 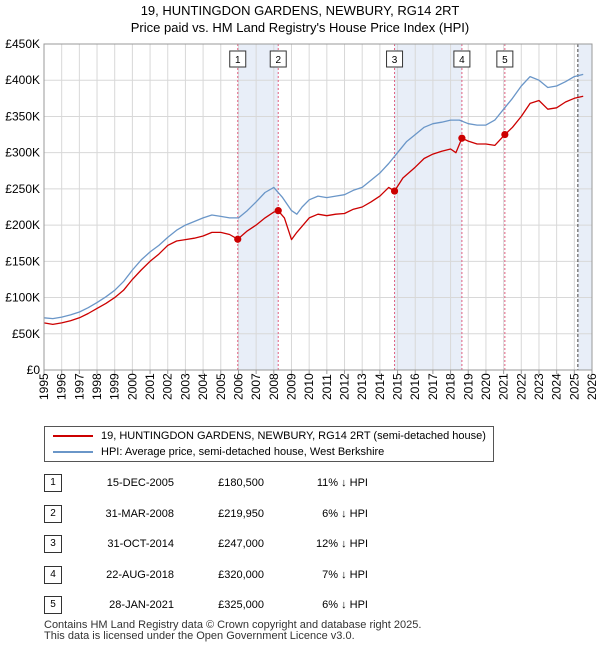 What do you see at coordinates (22, 298) in the screenshot?
I see `y-tick-label: £100K` at bounding box center [22, 298].